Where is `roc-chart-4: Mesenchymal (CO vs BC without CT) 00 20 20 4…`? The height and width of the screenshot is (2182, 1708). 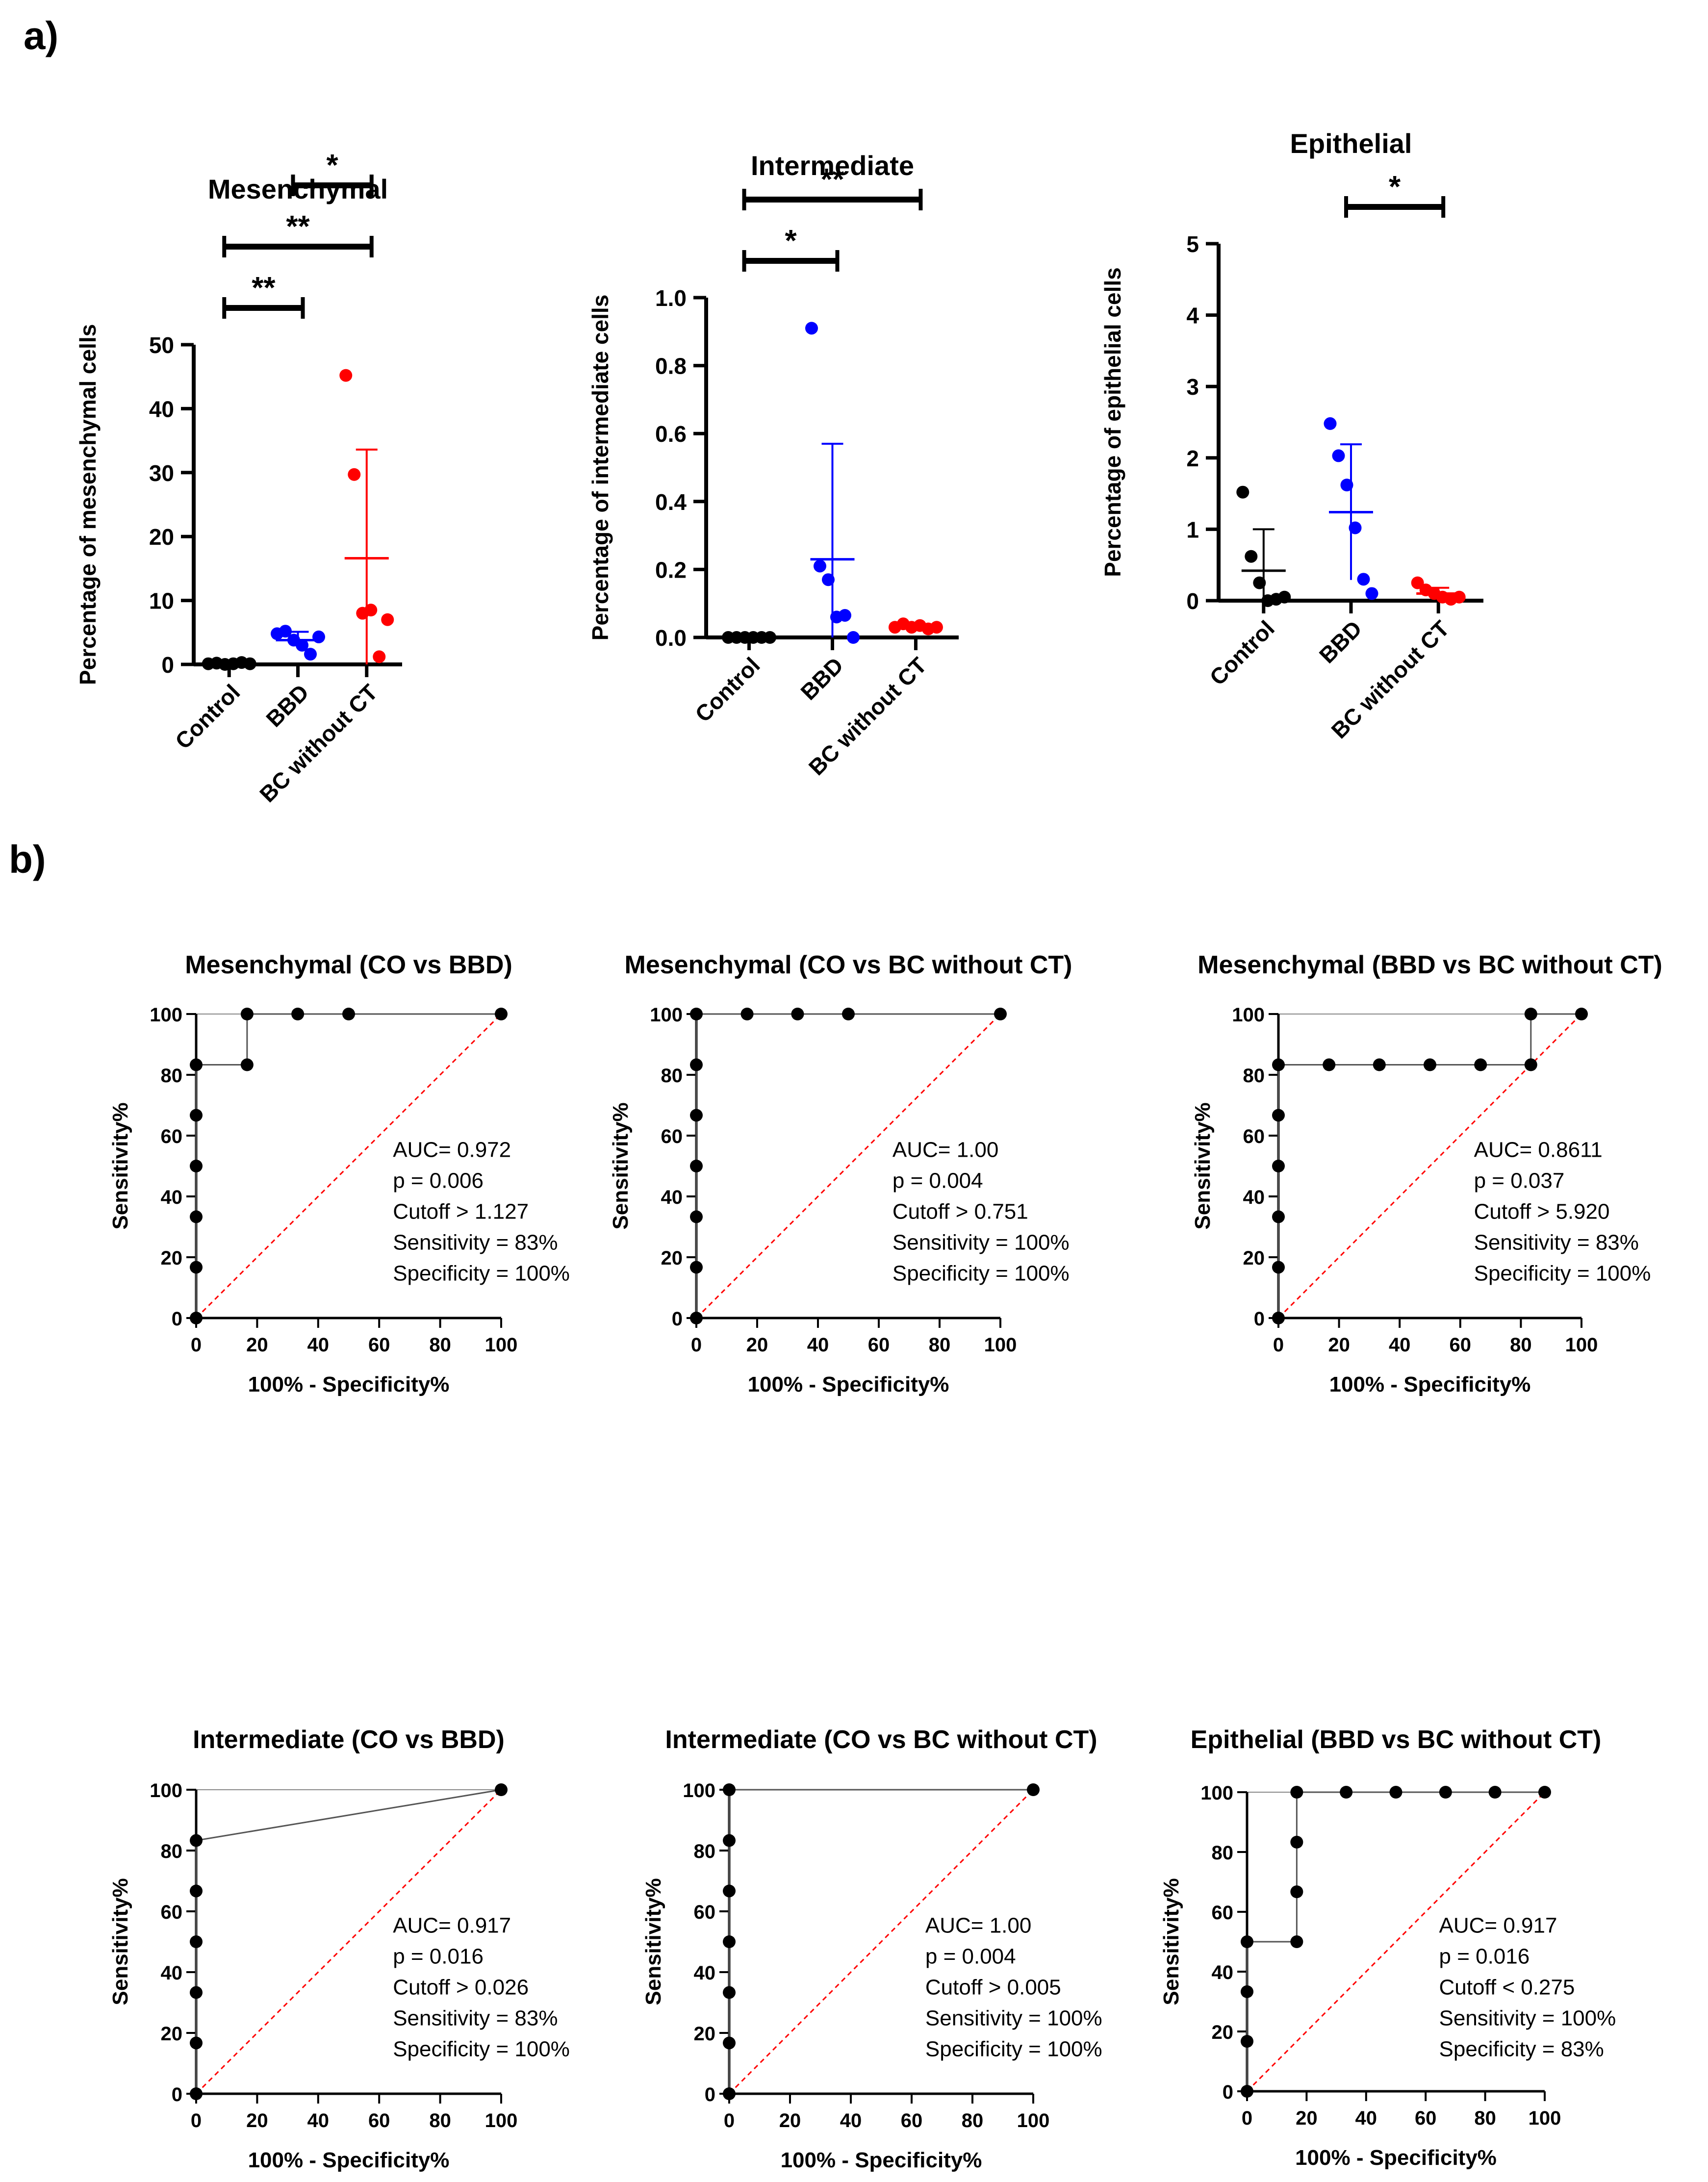 roc-chart-4: Mesenchymal (CO vs BC without CT) 00 20 20 4… is located at coordinates (840, 1173).